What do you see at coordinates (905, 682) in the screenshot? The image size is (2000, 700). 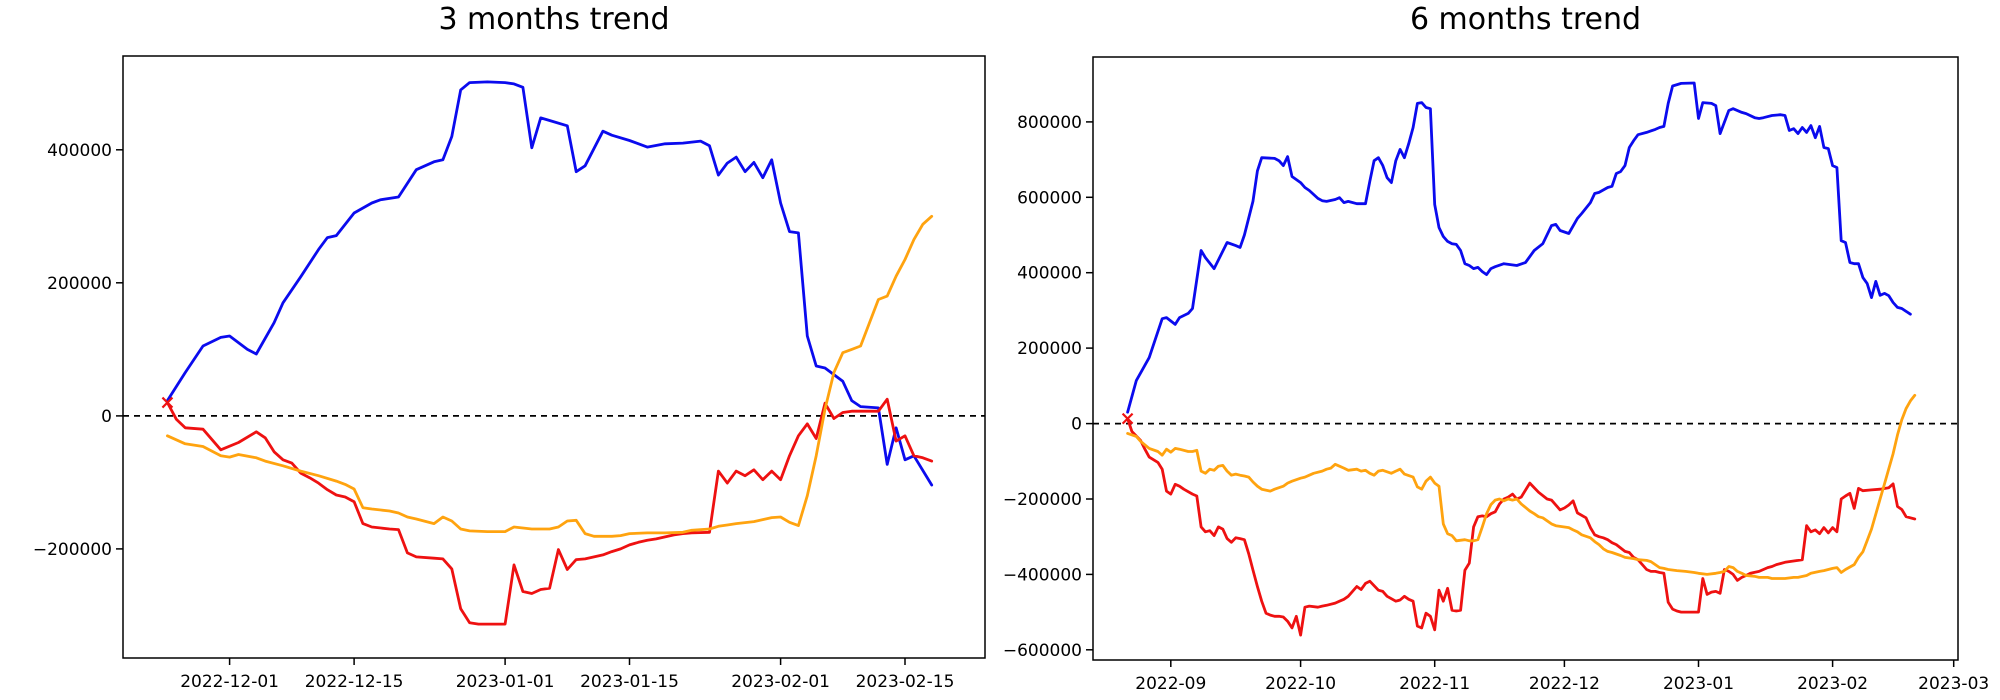 I see `x-tick-label: 2023-02-15` at bounding box center [905, 682].